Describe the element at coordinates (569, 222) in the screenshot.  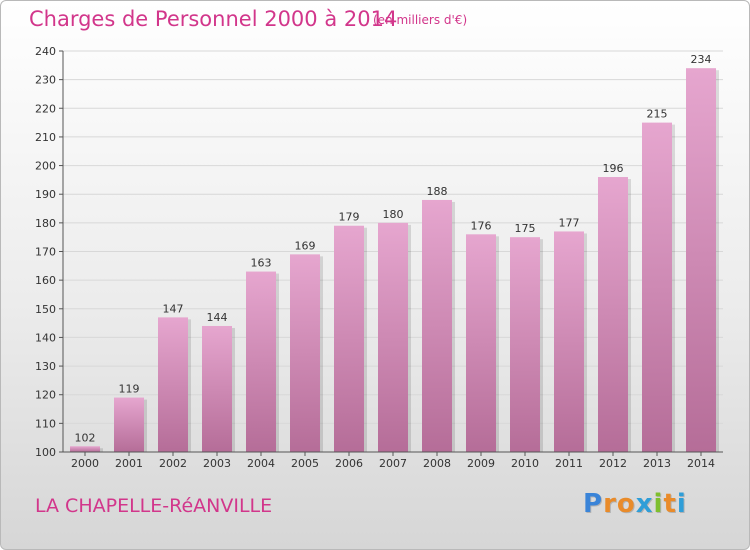
I see `data-label: 177` at that location.